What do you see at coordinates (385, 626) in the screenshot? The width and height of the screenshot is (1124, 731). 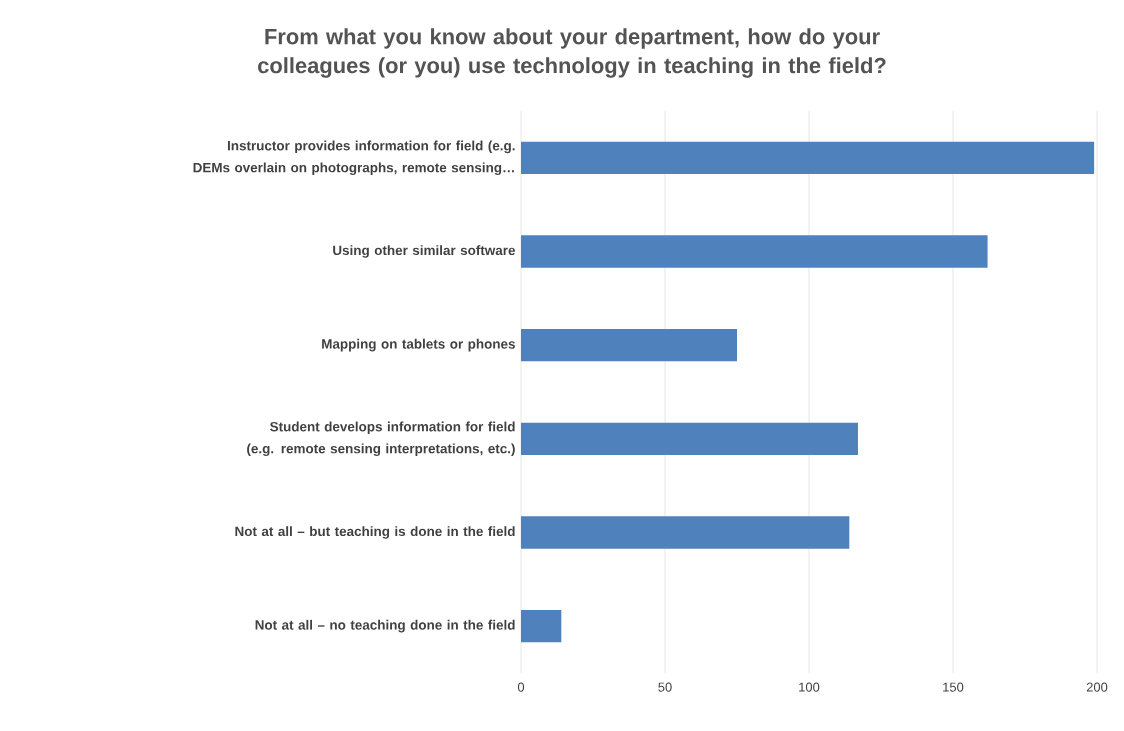 I see `y-tick-label: Not at all – no teaching done in the field` at bounding box center [385, 626].